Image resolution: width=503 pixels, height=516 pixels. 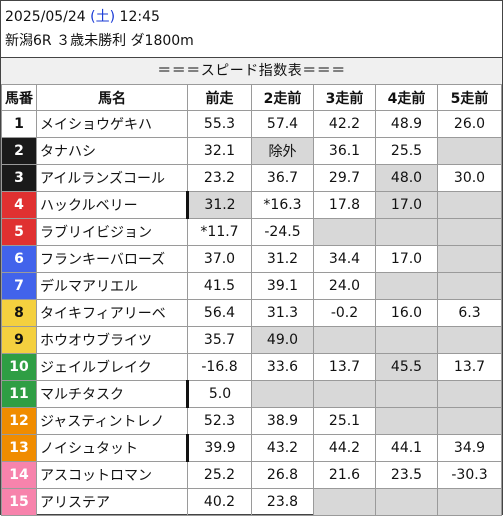 I want to click on col-header-race2: 2走前, so click(x=282, y=97).